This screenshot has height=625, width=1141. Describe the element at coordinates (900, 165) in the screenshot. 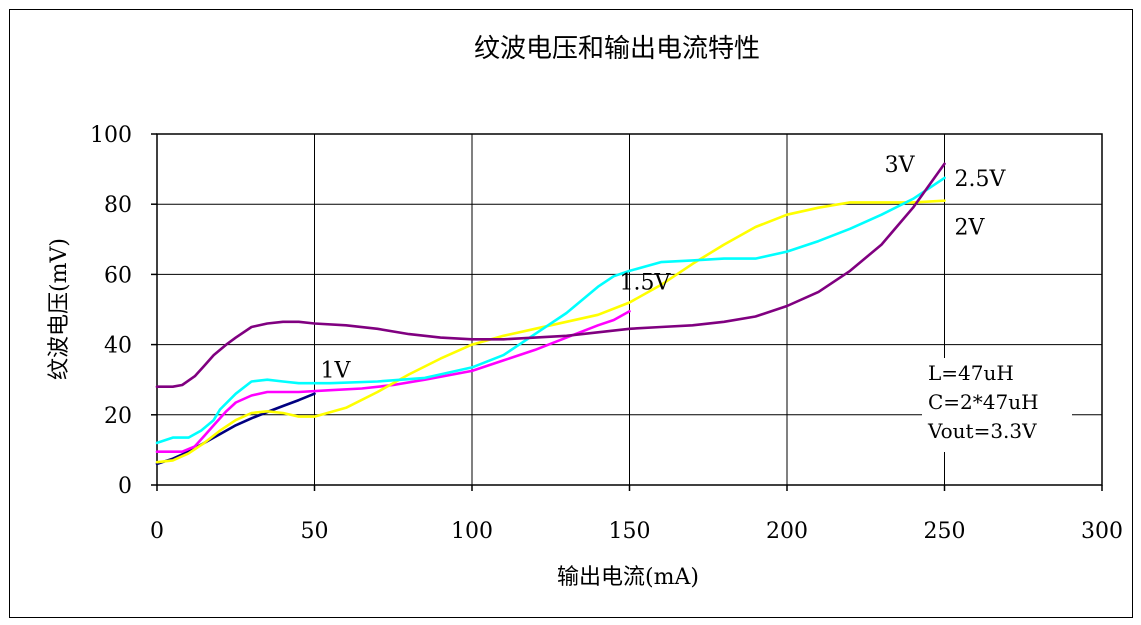

I see `series-label: 3V` at that location.